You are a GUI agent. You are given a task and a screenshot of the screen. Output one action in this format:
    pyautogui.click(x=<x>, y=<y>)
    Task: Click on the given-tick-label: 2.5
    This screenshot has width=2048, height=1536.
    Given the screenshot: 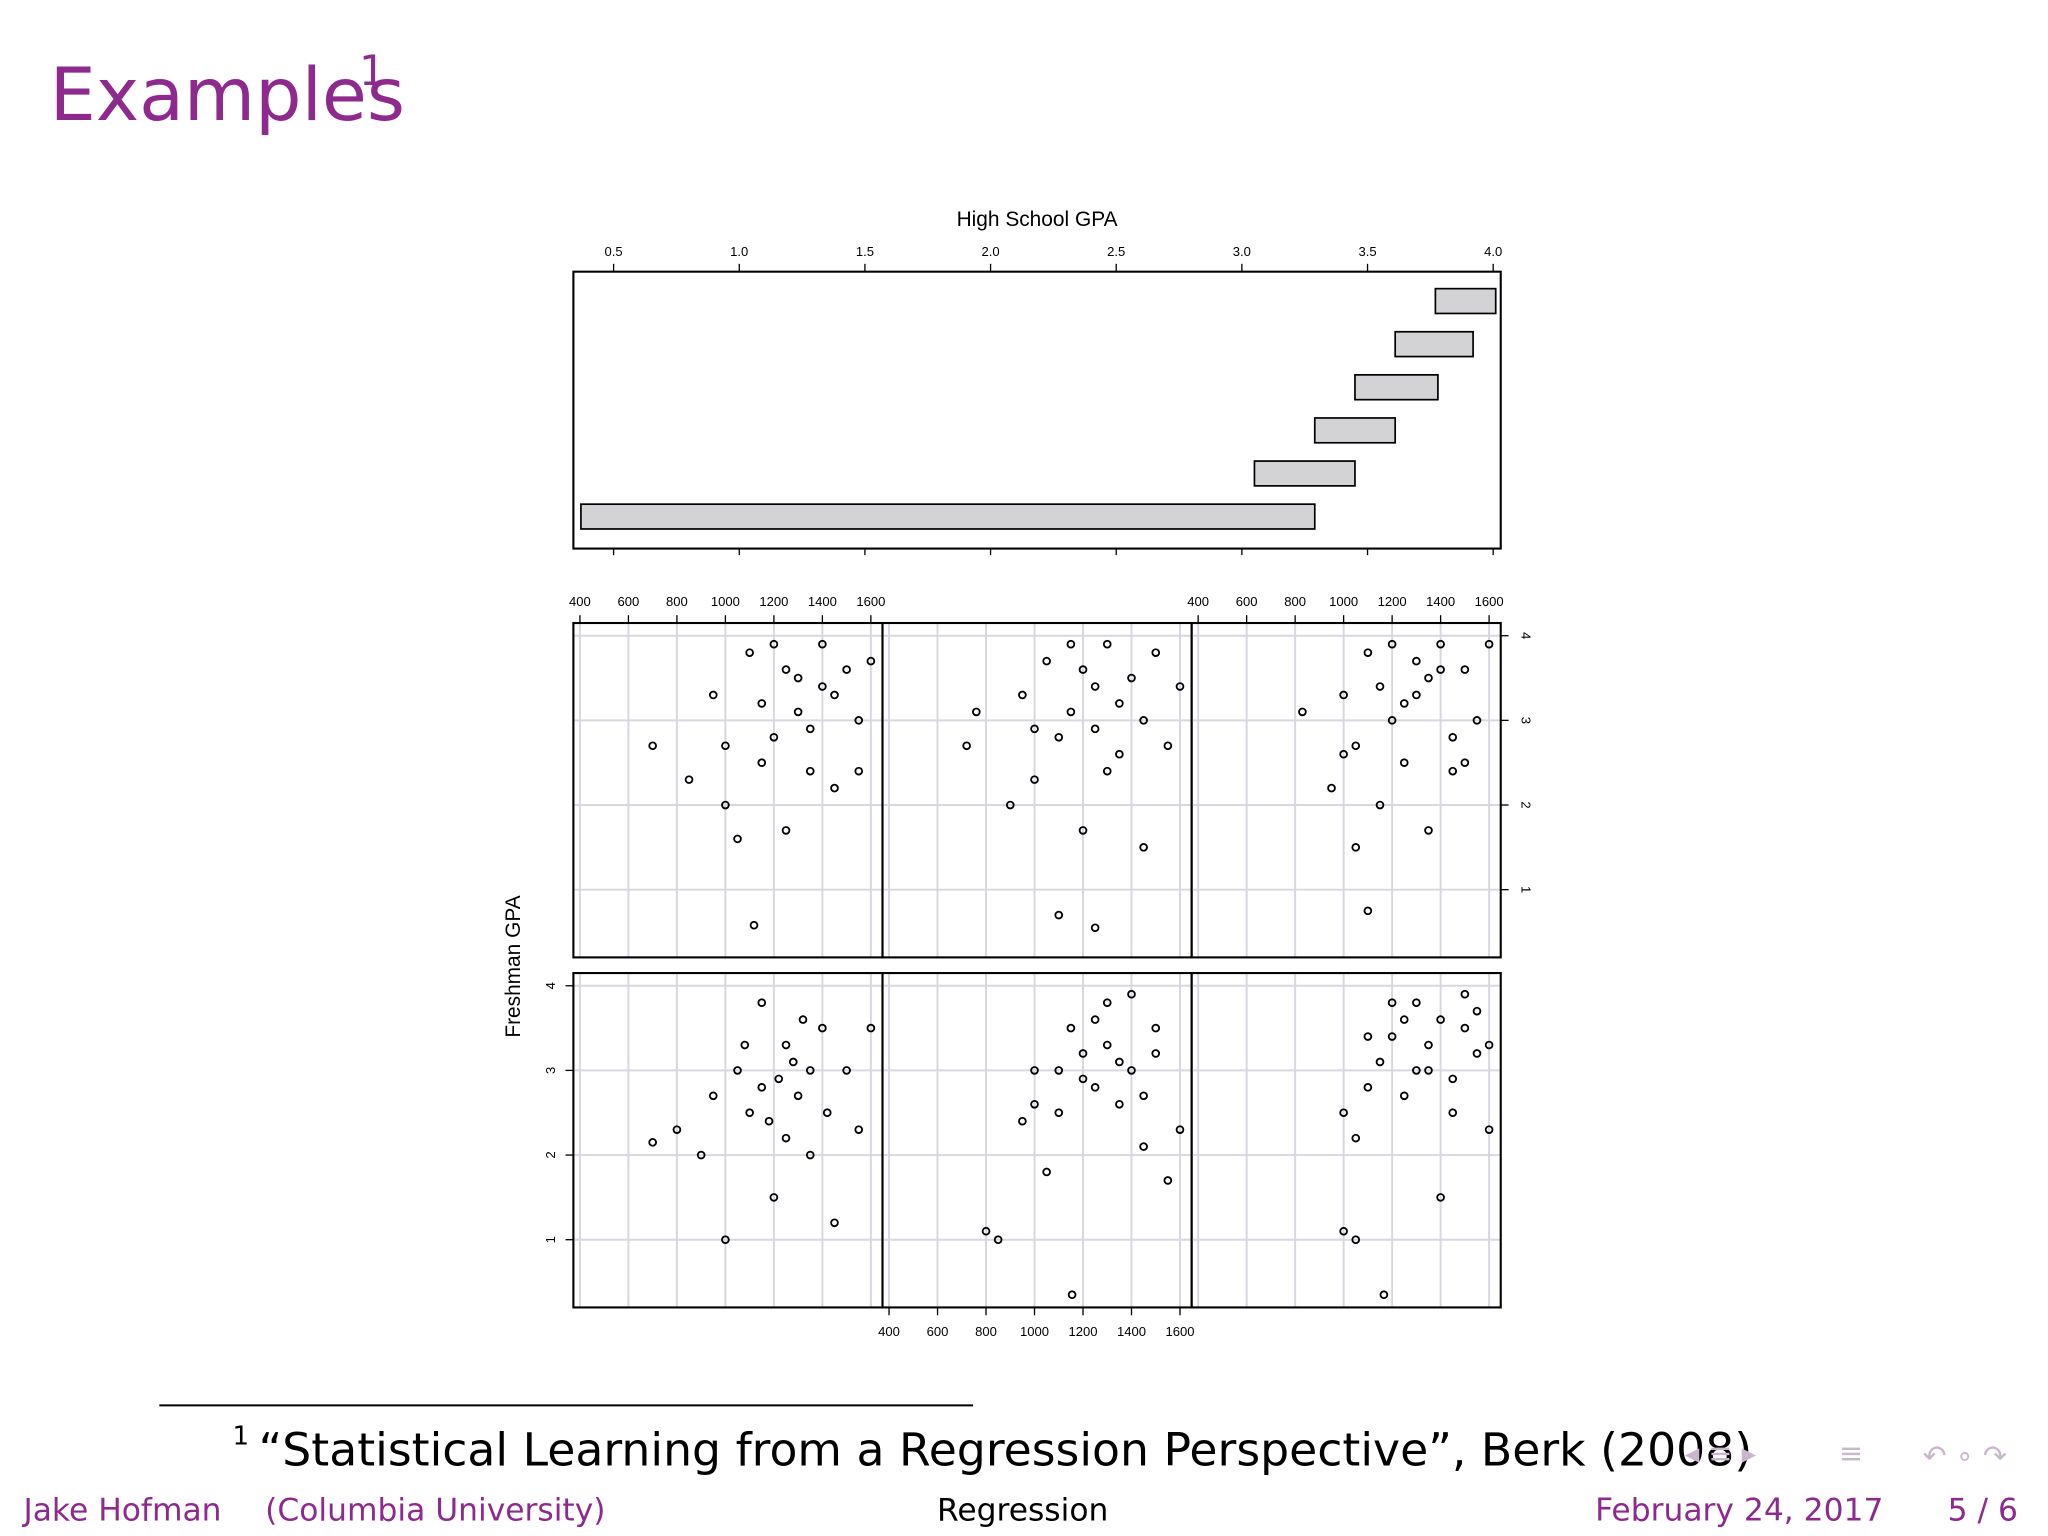 What is the action you would take?
    pyautogui.click(x=1116, y=251)
    